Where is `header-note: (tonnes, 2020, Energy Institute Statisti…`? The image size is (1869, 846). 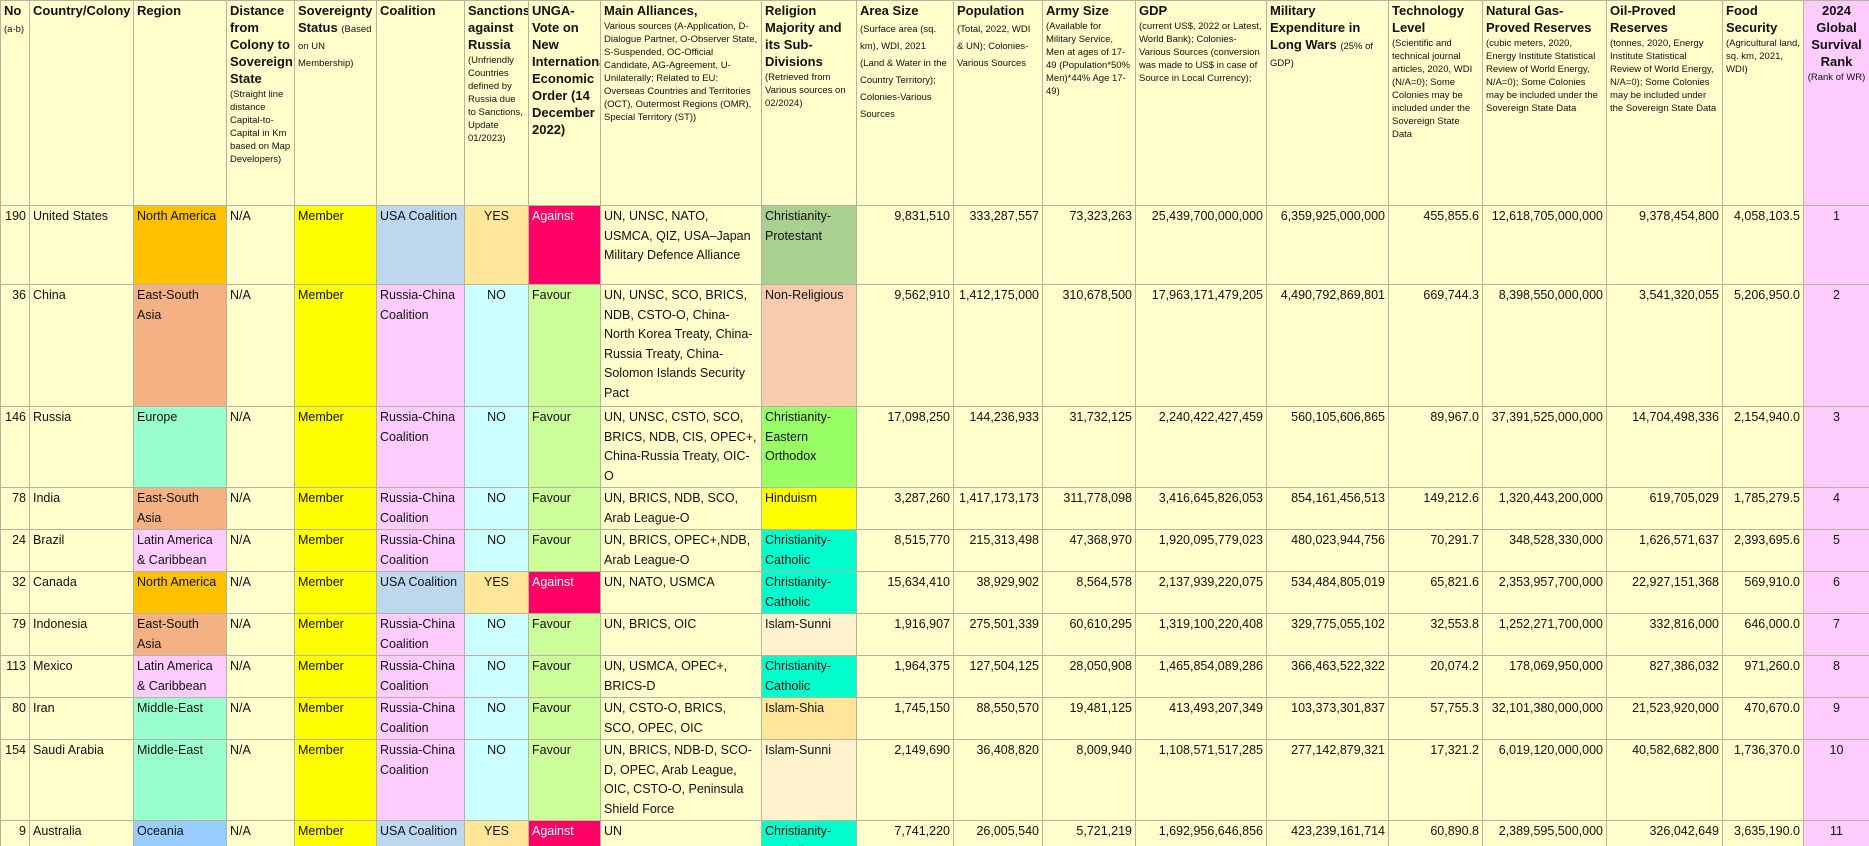 header-note: (tonnes, 2020, Energy Institute Statisti… is located at coordinates (1663, 76).